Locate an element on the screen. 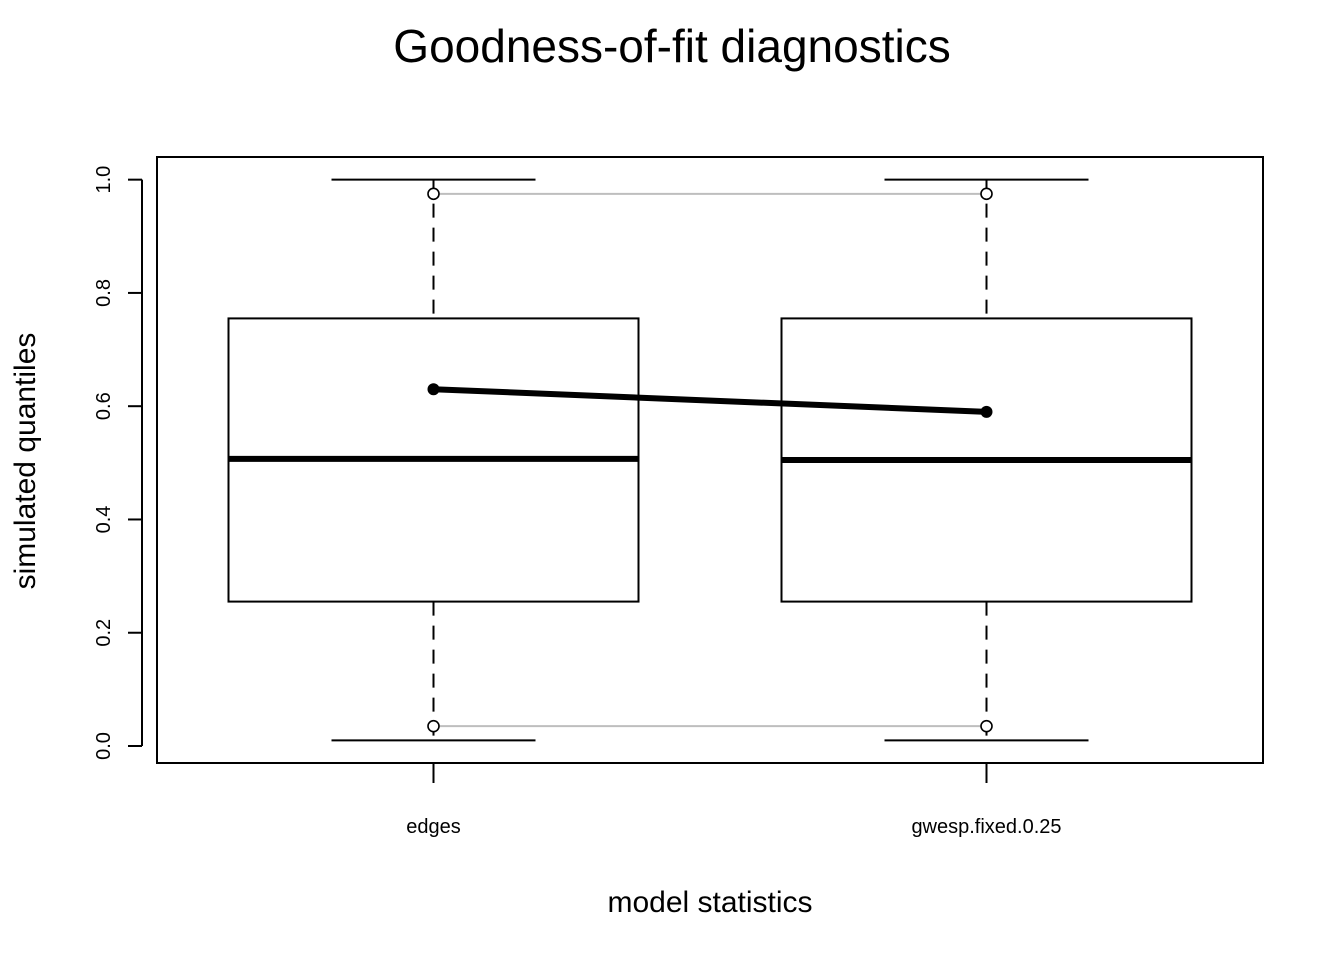 The width and height of the screenshot is (1344, 960). x-tick-label: edges is located at coordinates (433, 827).